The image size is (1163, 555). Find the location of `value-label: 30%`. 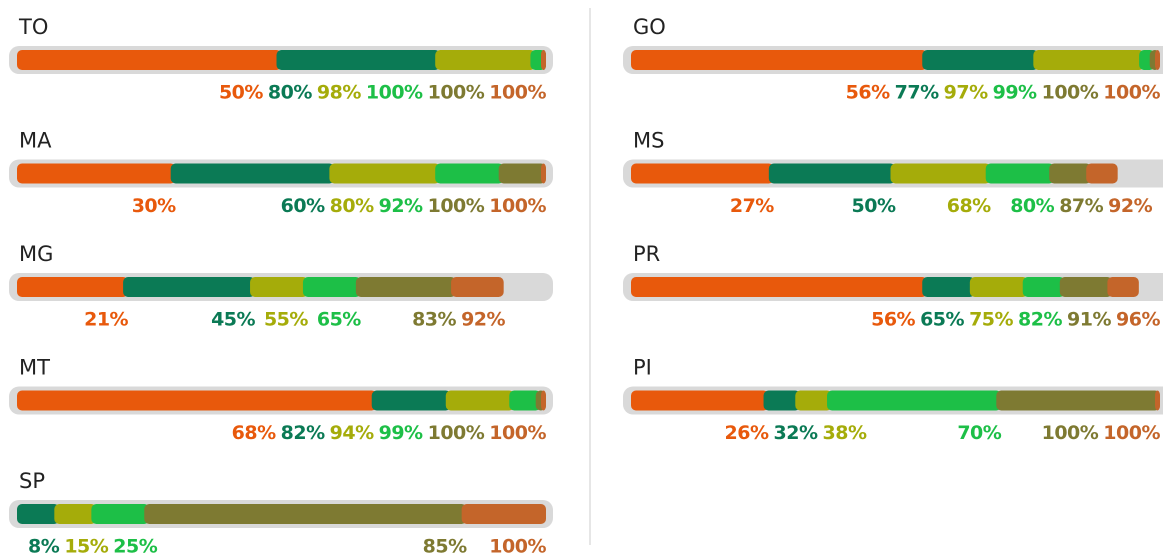

value-label: 30% is located at coordinates (154, 206).